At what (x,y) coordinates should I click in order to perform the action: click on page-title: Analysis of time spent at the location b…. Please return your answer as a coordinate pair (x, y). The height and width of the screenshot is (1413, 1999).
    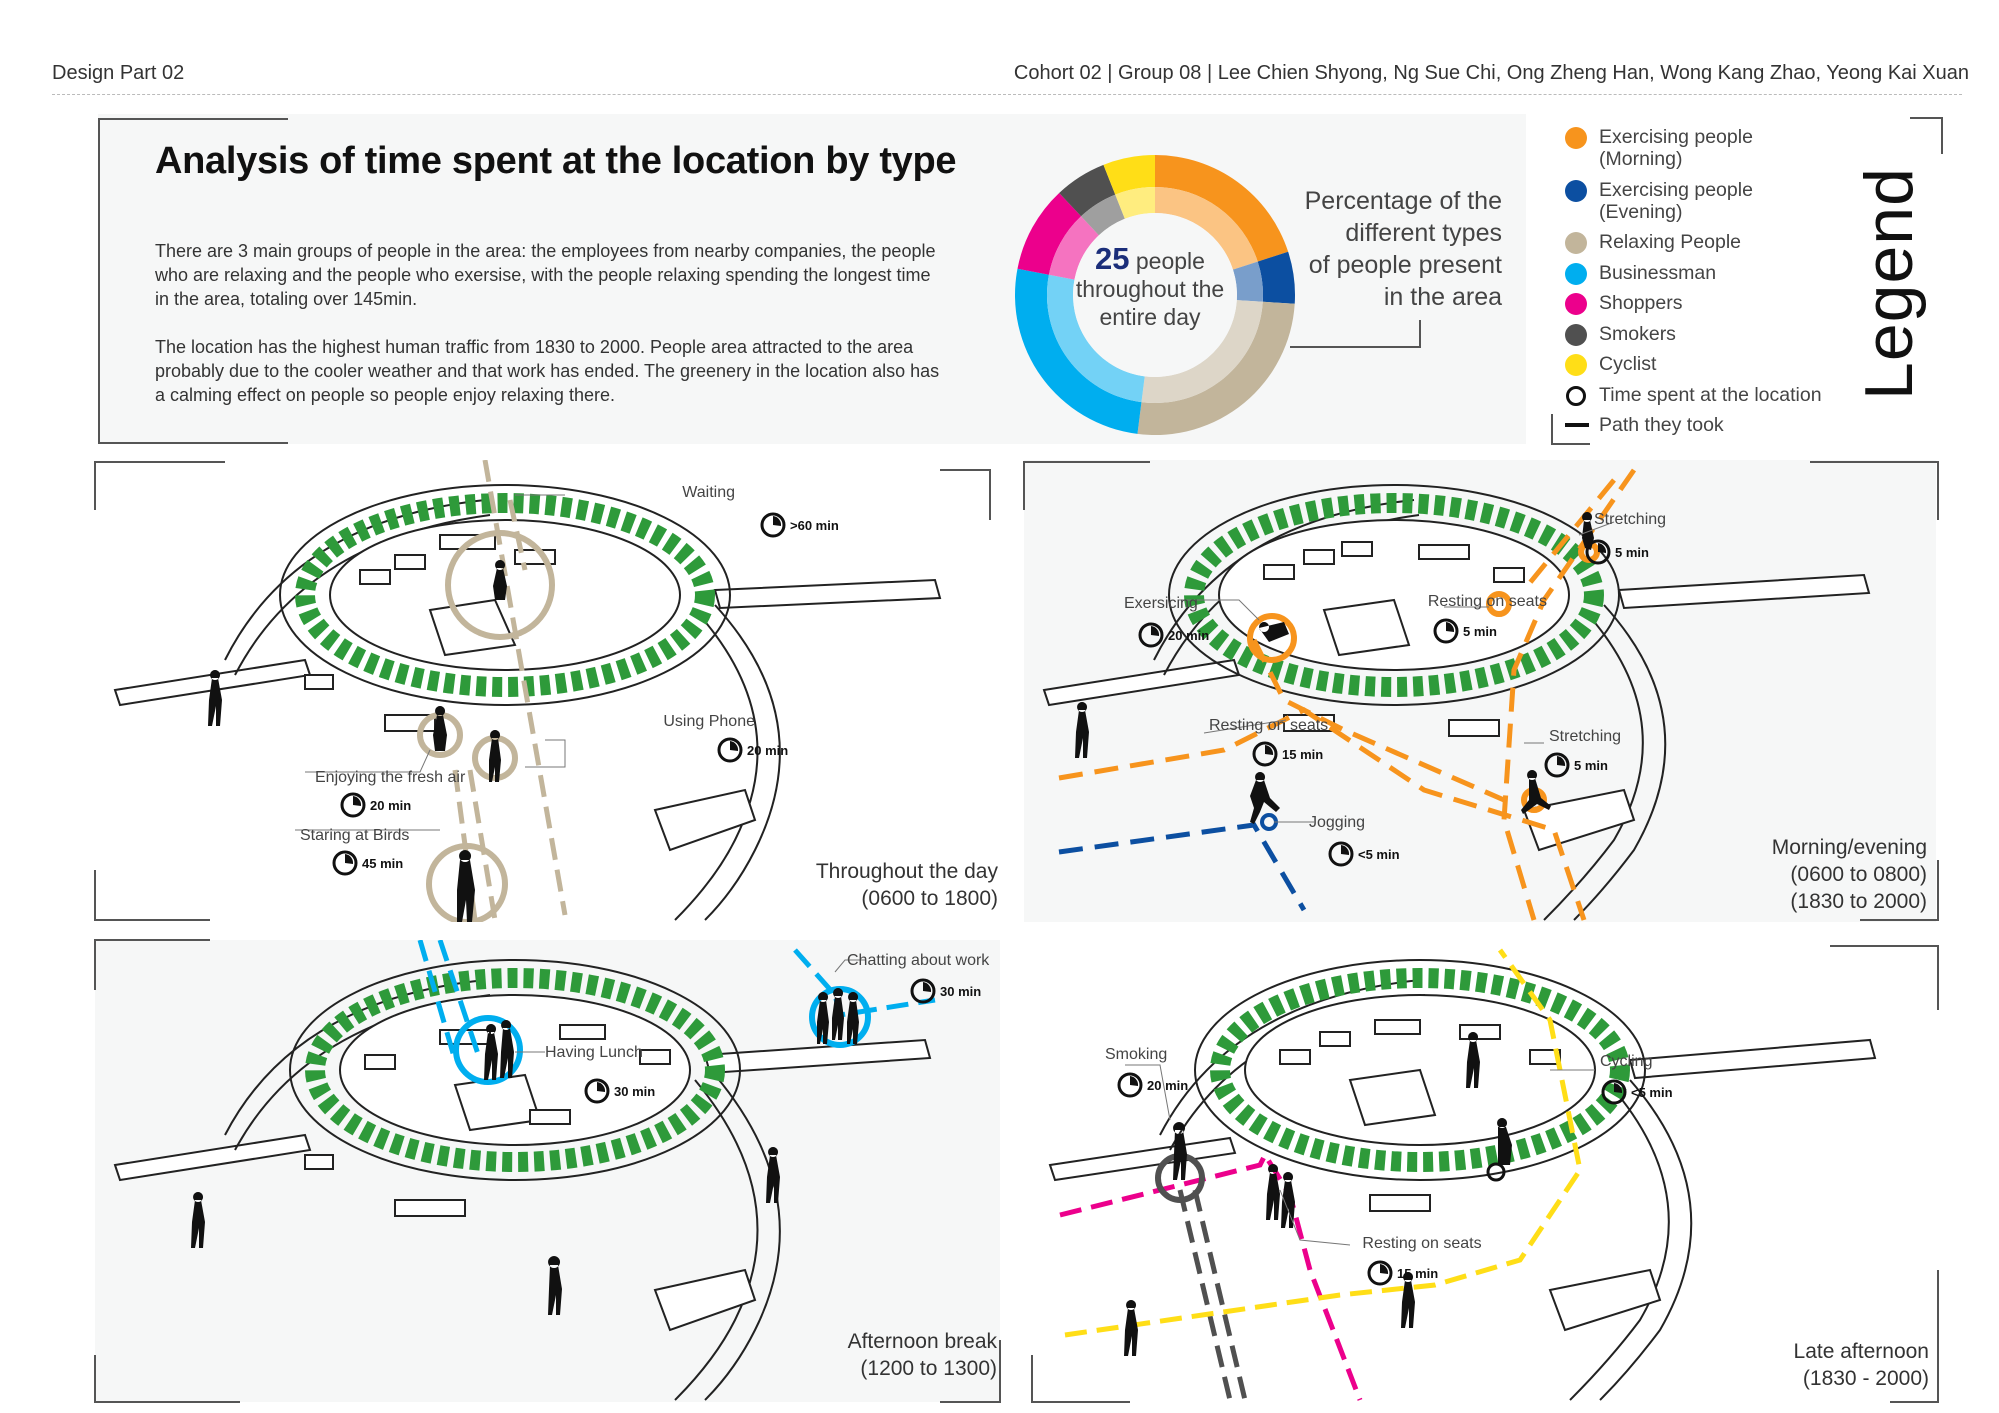
    Looking at the image, I should click on (556, 161).